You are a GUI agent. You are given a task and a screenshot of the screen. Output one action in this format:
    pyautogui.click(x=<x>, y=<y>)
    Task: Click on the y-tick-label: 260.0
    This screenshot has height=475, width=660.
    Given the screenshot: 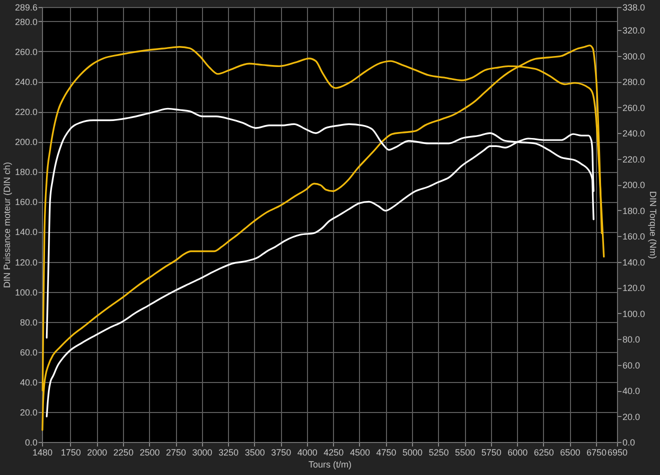 What is the action you would take?
    pyautogui.click(x=26, y=51)
    